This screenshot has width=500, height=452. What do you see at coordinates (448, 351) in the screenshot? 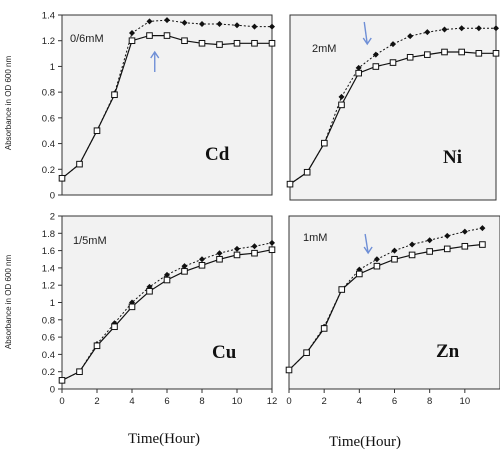
I see `metal-label: Zn` at bounding box center [448, 351].